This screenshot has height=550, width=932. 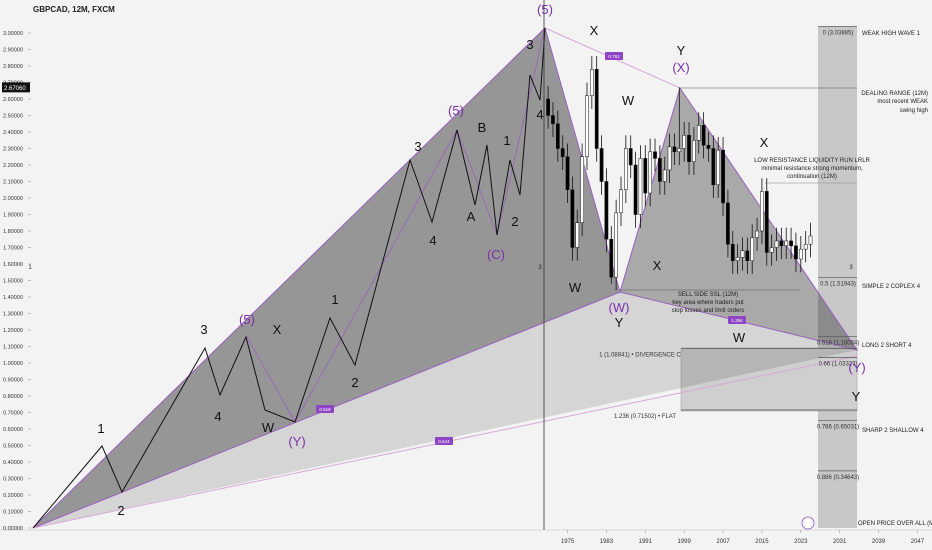 I want to click on y-tick-label: 0.10000, so click(x=13, y=513).